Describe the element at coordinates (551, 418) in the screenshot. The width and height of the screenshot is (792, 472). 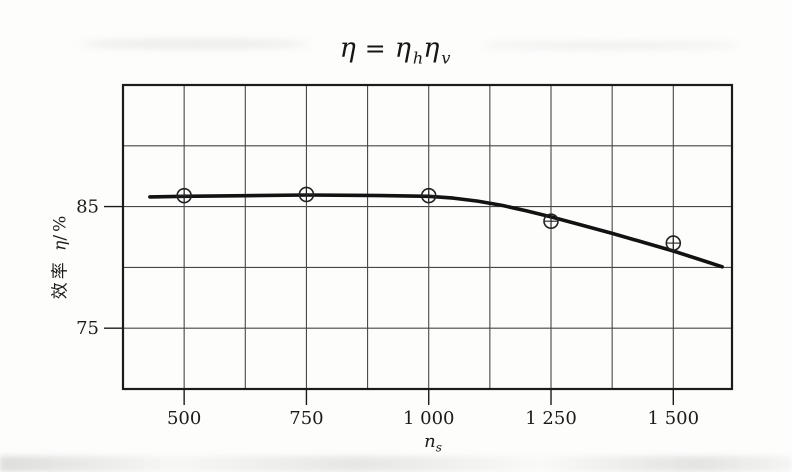
I see `x-tick-label: 1 250` at that location.